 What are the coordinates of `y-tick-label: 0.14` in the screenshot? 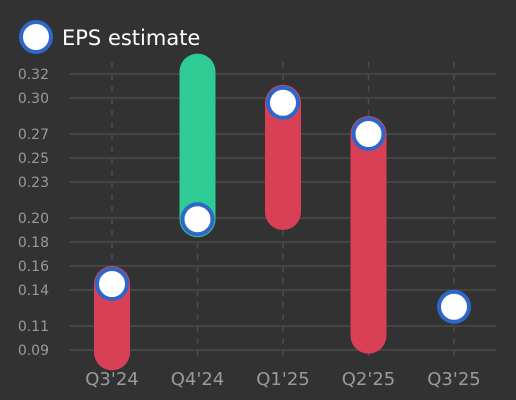 It's located at (33, 291).